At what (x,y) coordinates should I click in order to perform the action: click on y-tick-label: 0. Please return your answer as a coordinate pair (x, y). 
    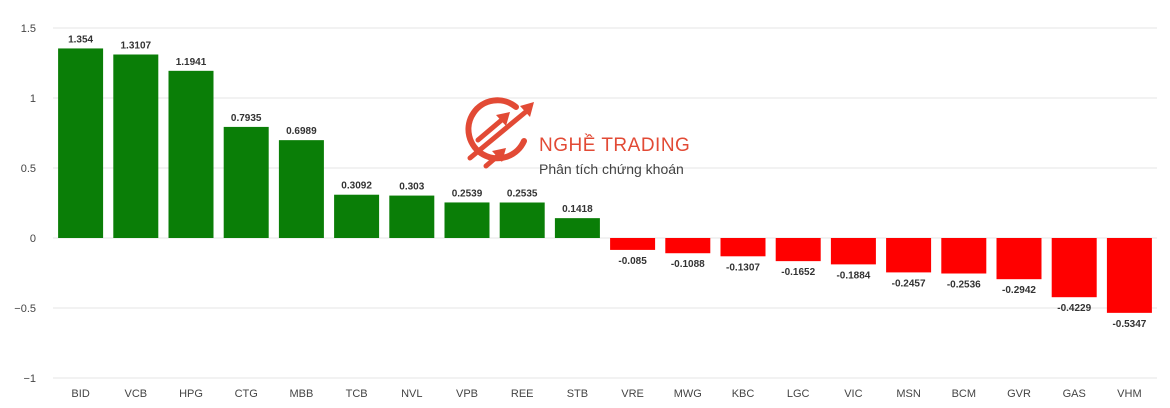
    Looking at the image, I should click on (33, 239).